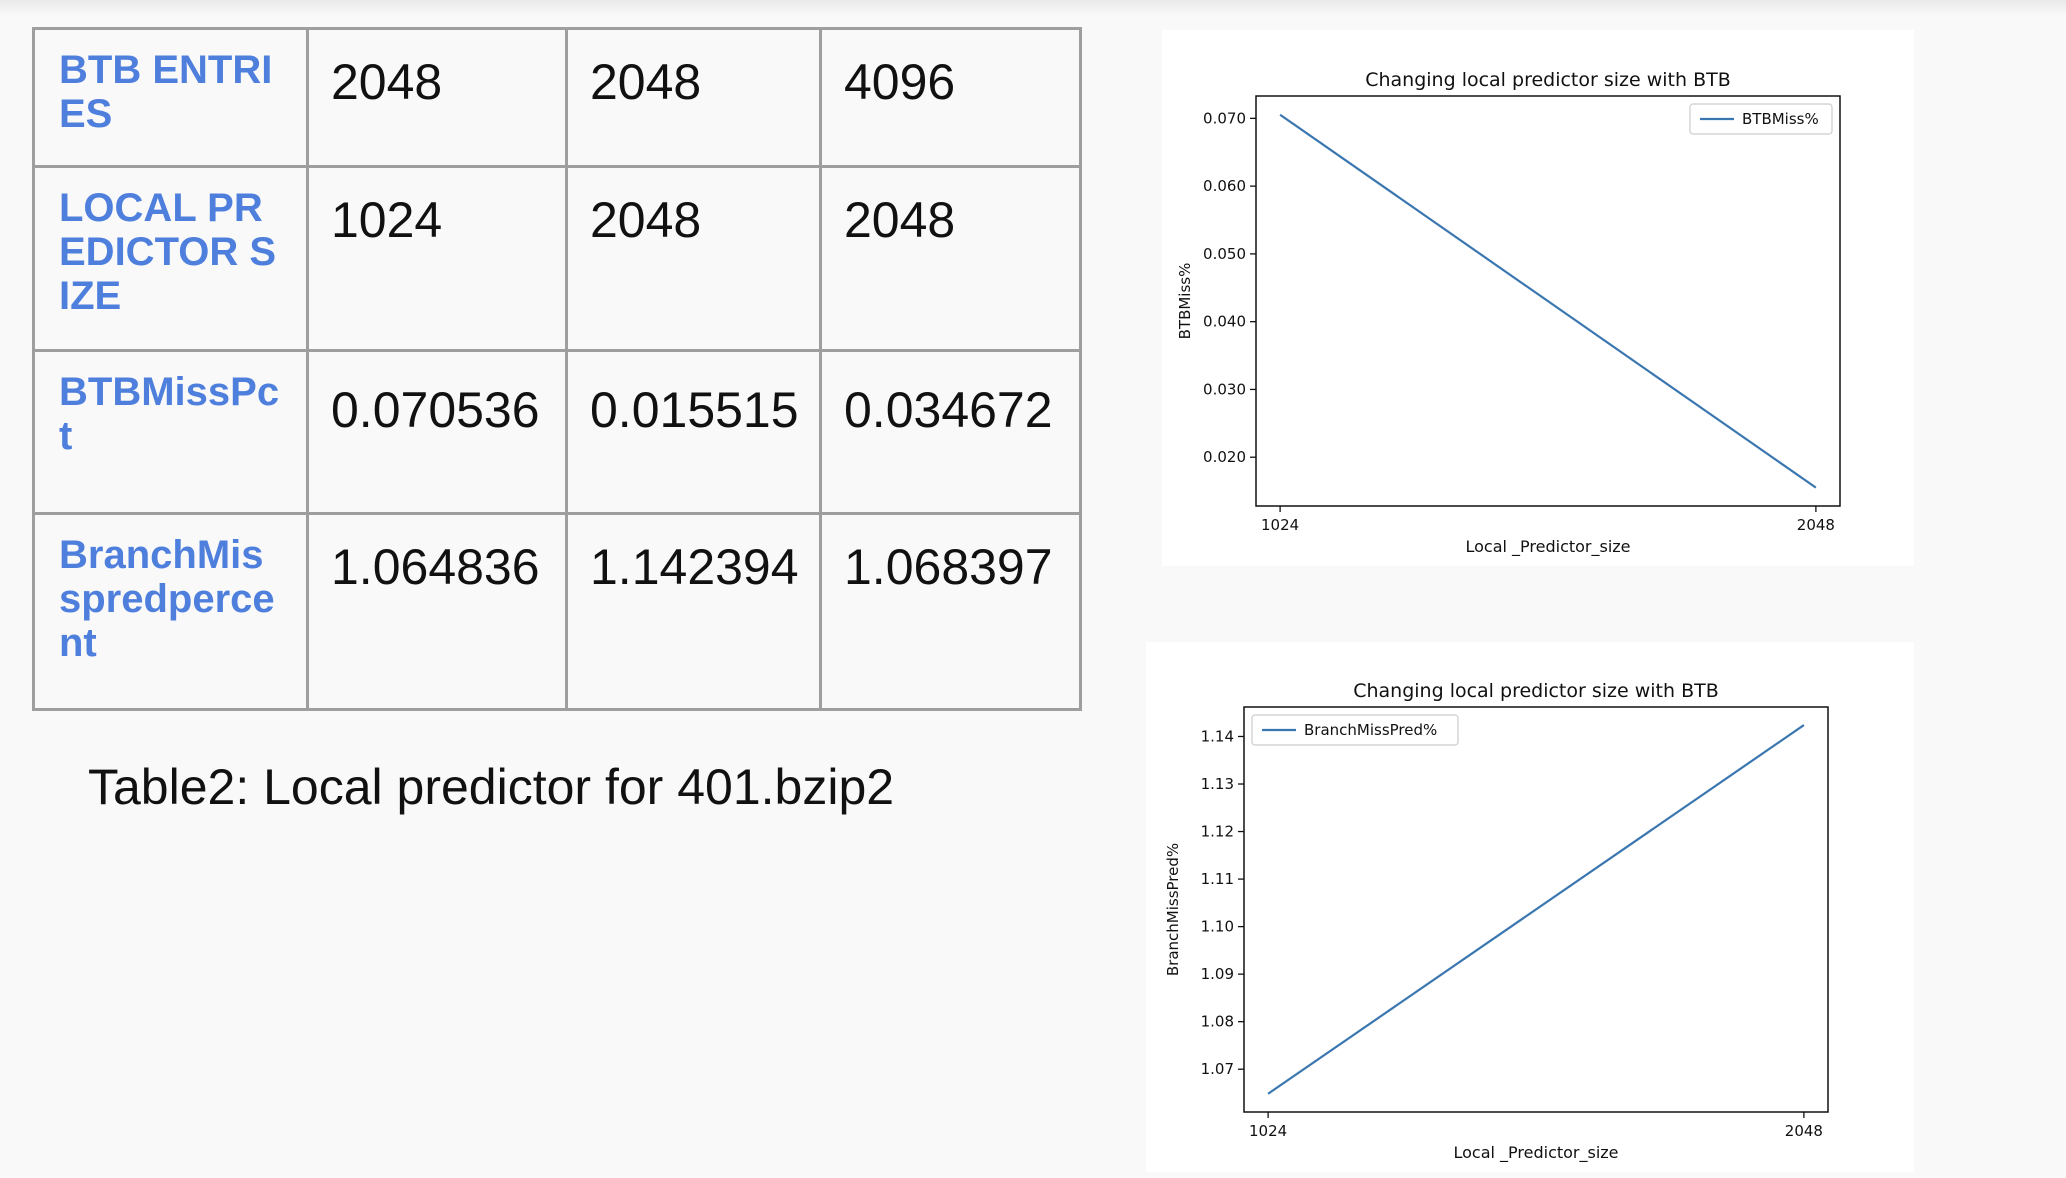 The width and height of the screenshot is (2066, 1178). What do you see at coordinates (1173, 909) in the screenshot?
I see `y-axis-label: BranchMissPred%` at bounding box center [1173, 909].